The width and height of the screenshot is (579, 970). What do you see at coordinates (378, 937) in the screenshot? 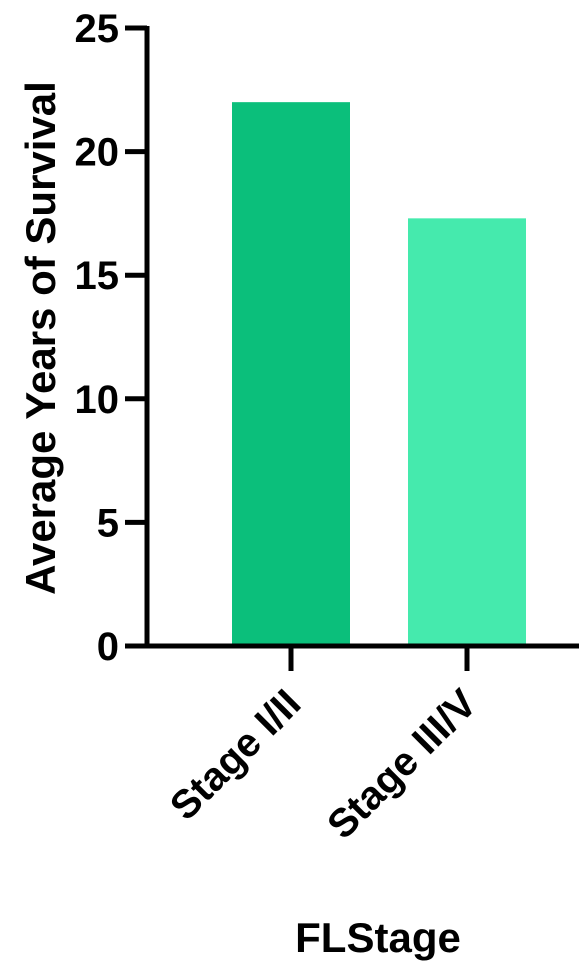
I see `x-axis-title: FLStage` at bounding box center [378, 937].